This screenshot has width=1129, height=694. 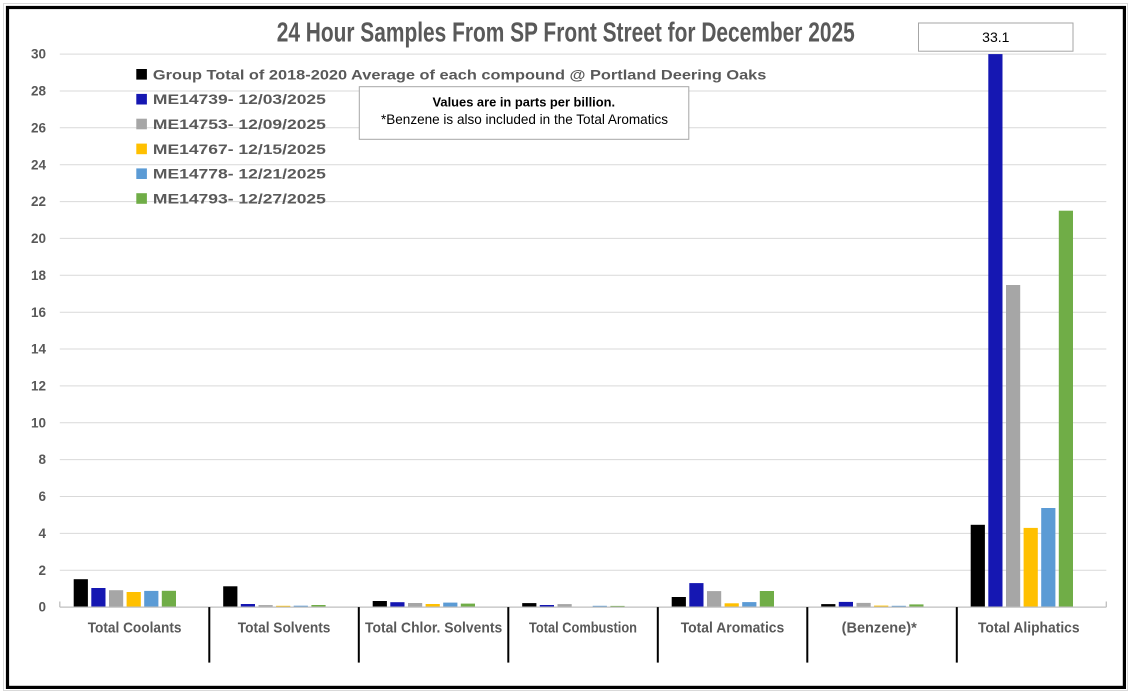 I want to click on svg-text: 24, so click(x=39, y=164).